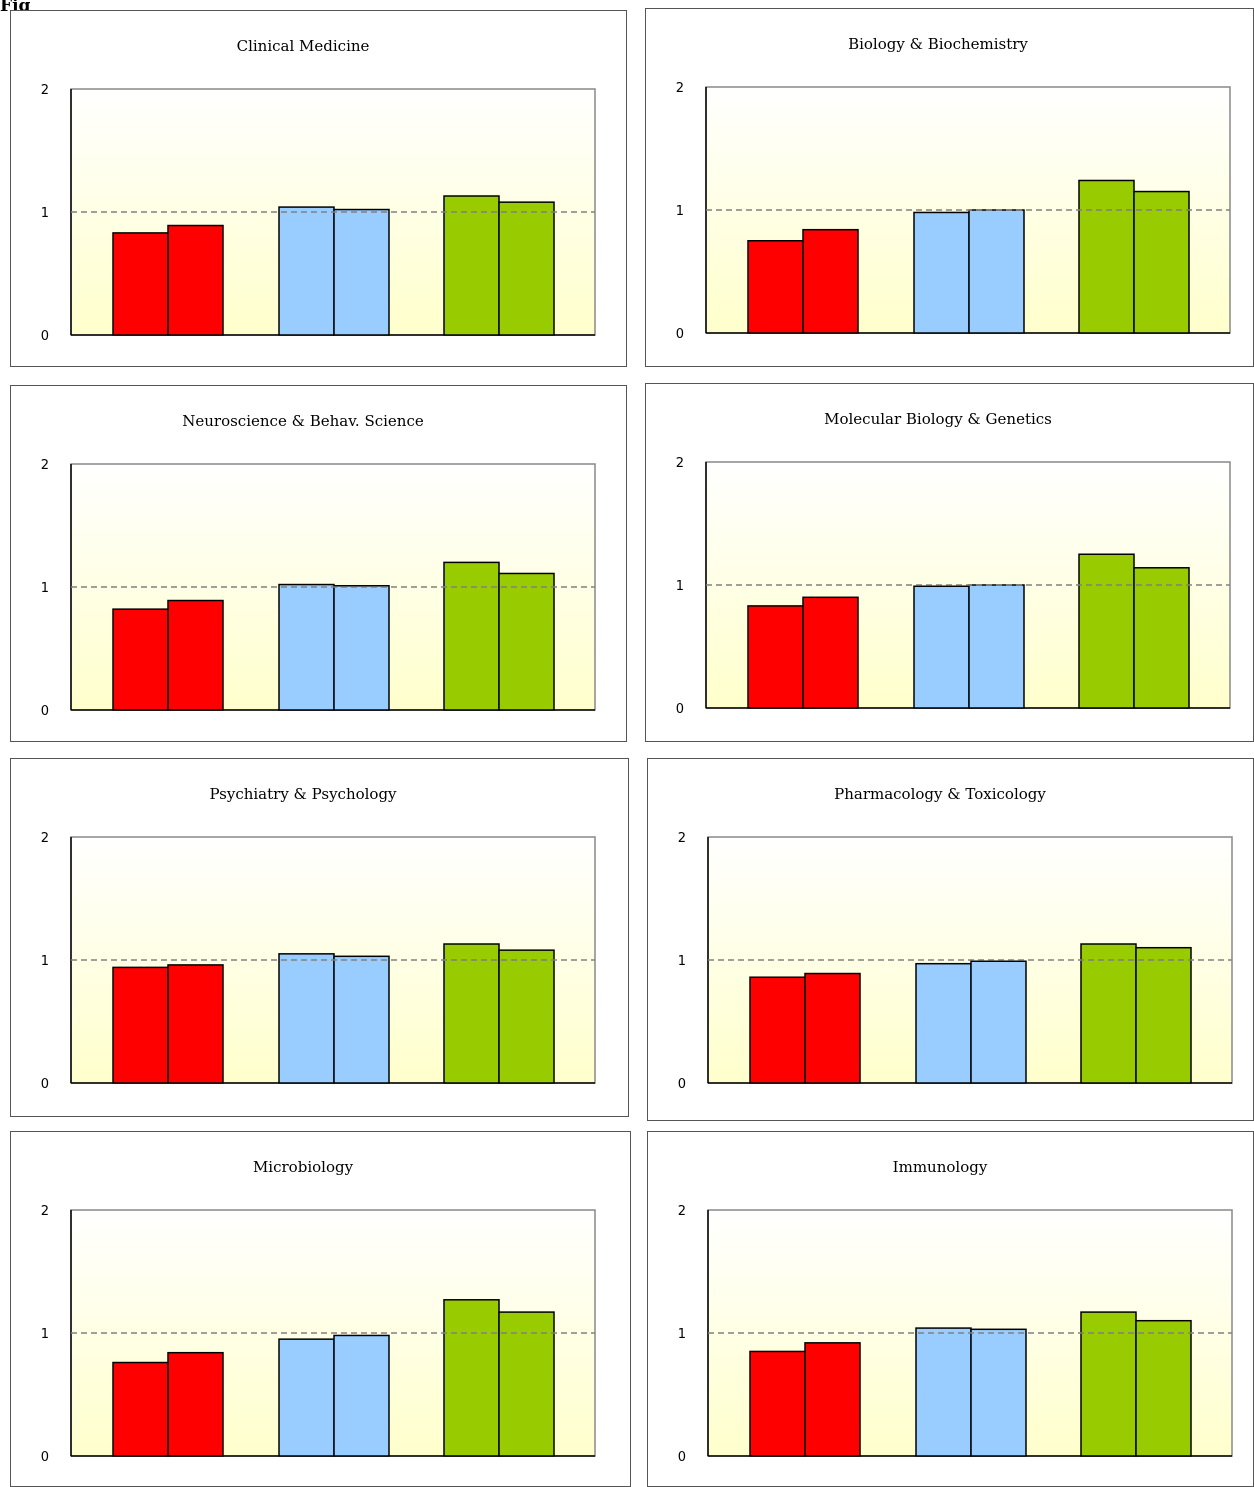  Describe the element at coordinates (955, 938) in the screenshot. I see `chart-svg: Pharmacology & Toxicology 0 1 2` at that location.